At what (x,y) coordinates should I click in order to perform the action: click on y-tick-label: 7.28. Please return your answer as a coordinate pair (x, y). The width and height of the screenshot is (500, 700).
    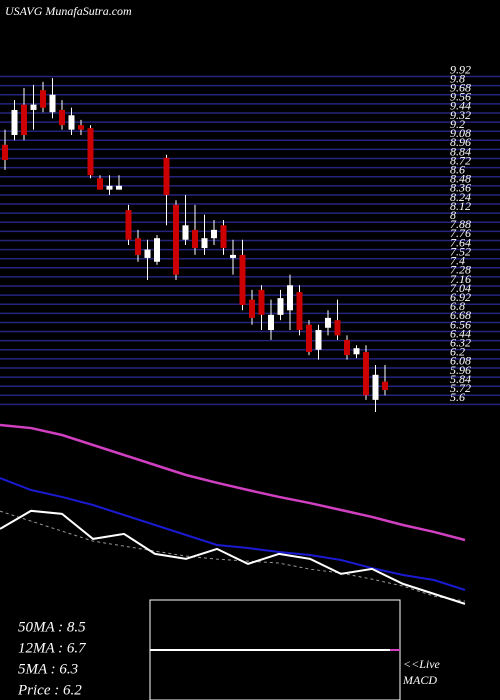
    Looking at the image, I should click on (460, 270).